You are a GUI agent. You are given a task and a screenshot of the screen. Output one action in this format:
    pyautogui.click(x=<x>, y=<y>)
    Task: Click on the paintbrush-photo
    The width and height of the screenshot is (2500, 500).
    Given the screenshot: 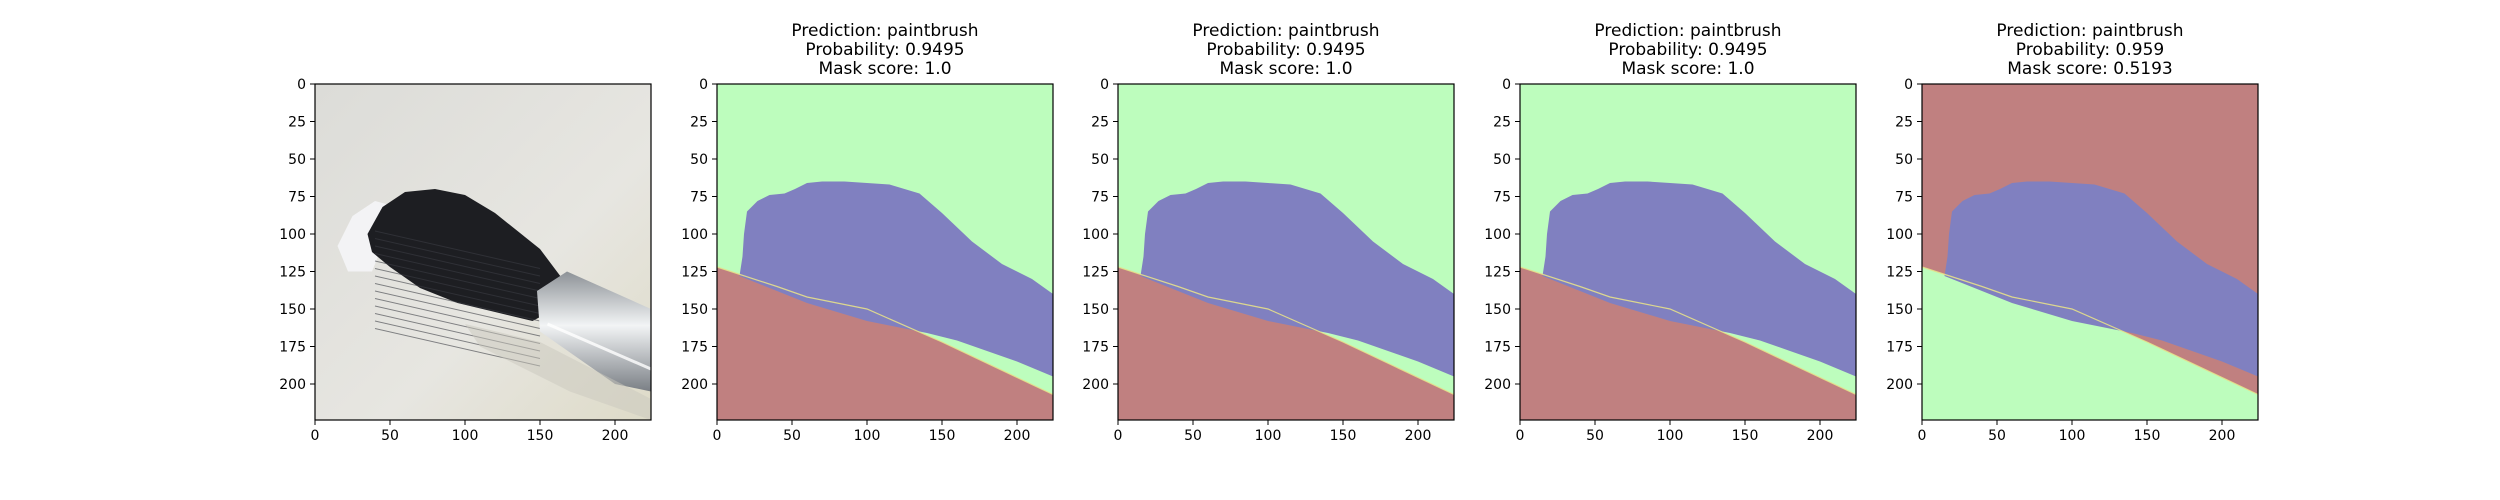 What is the action you would take?
    pyautogui.click(x=494, y=304)
    